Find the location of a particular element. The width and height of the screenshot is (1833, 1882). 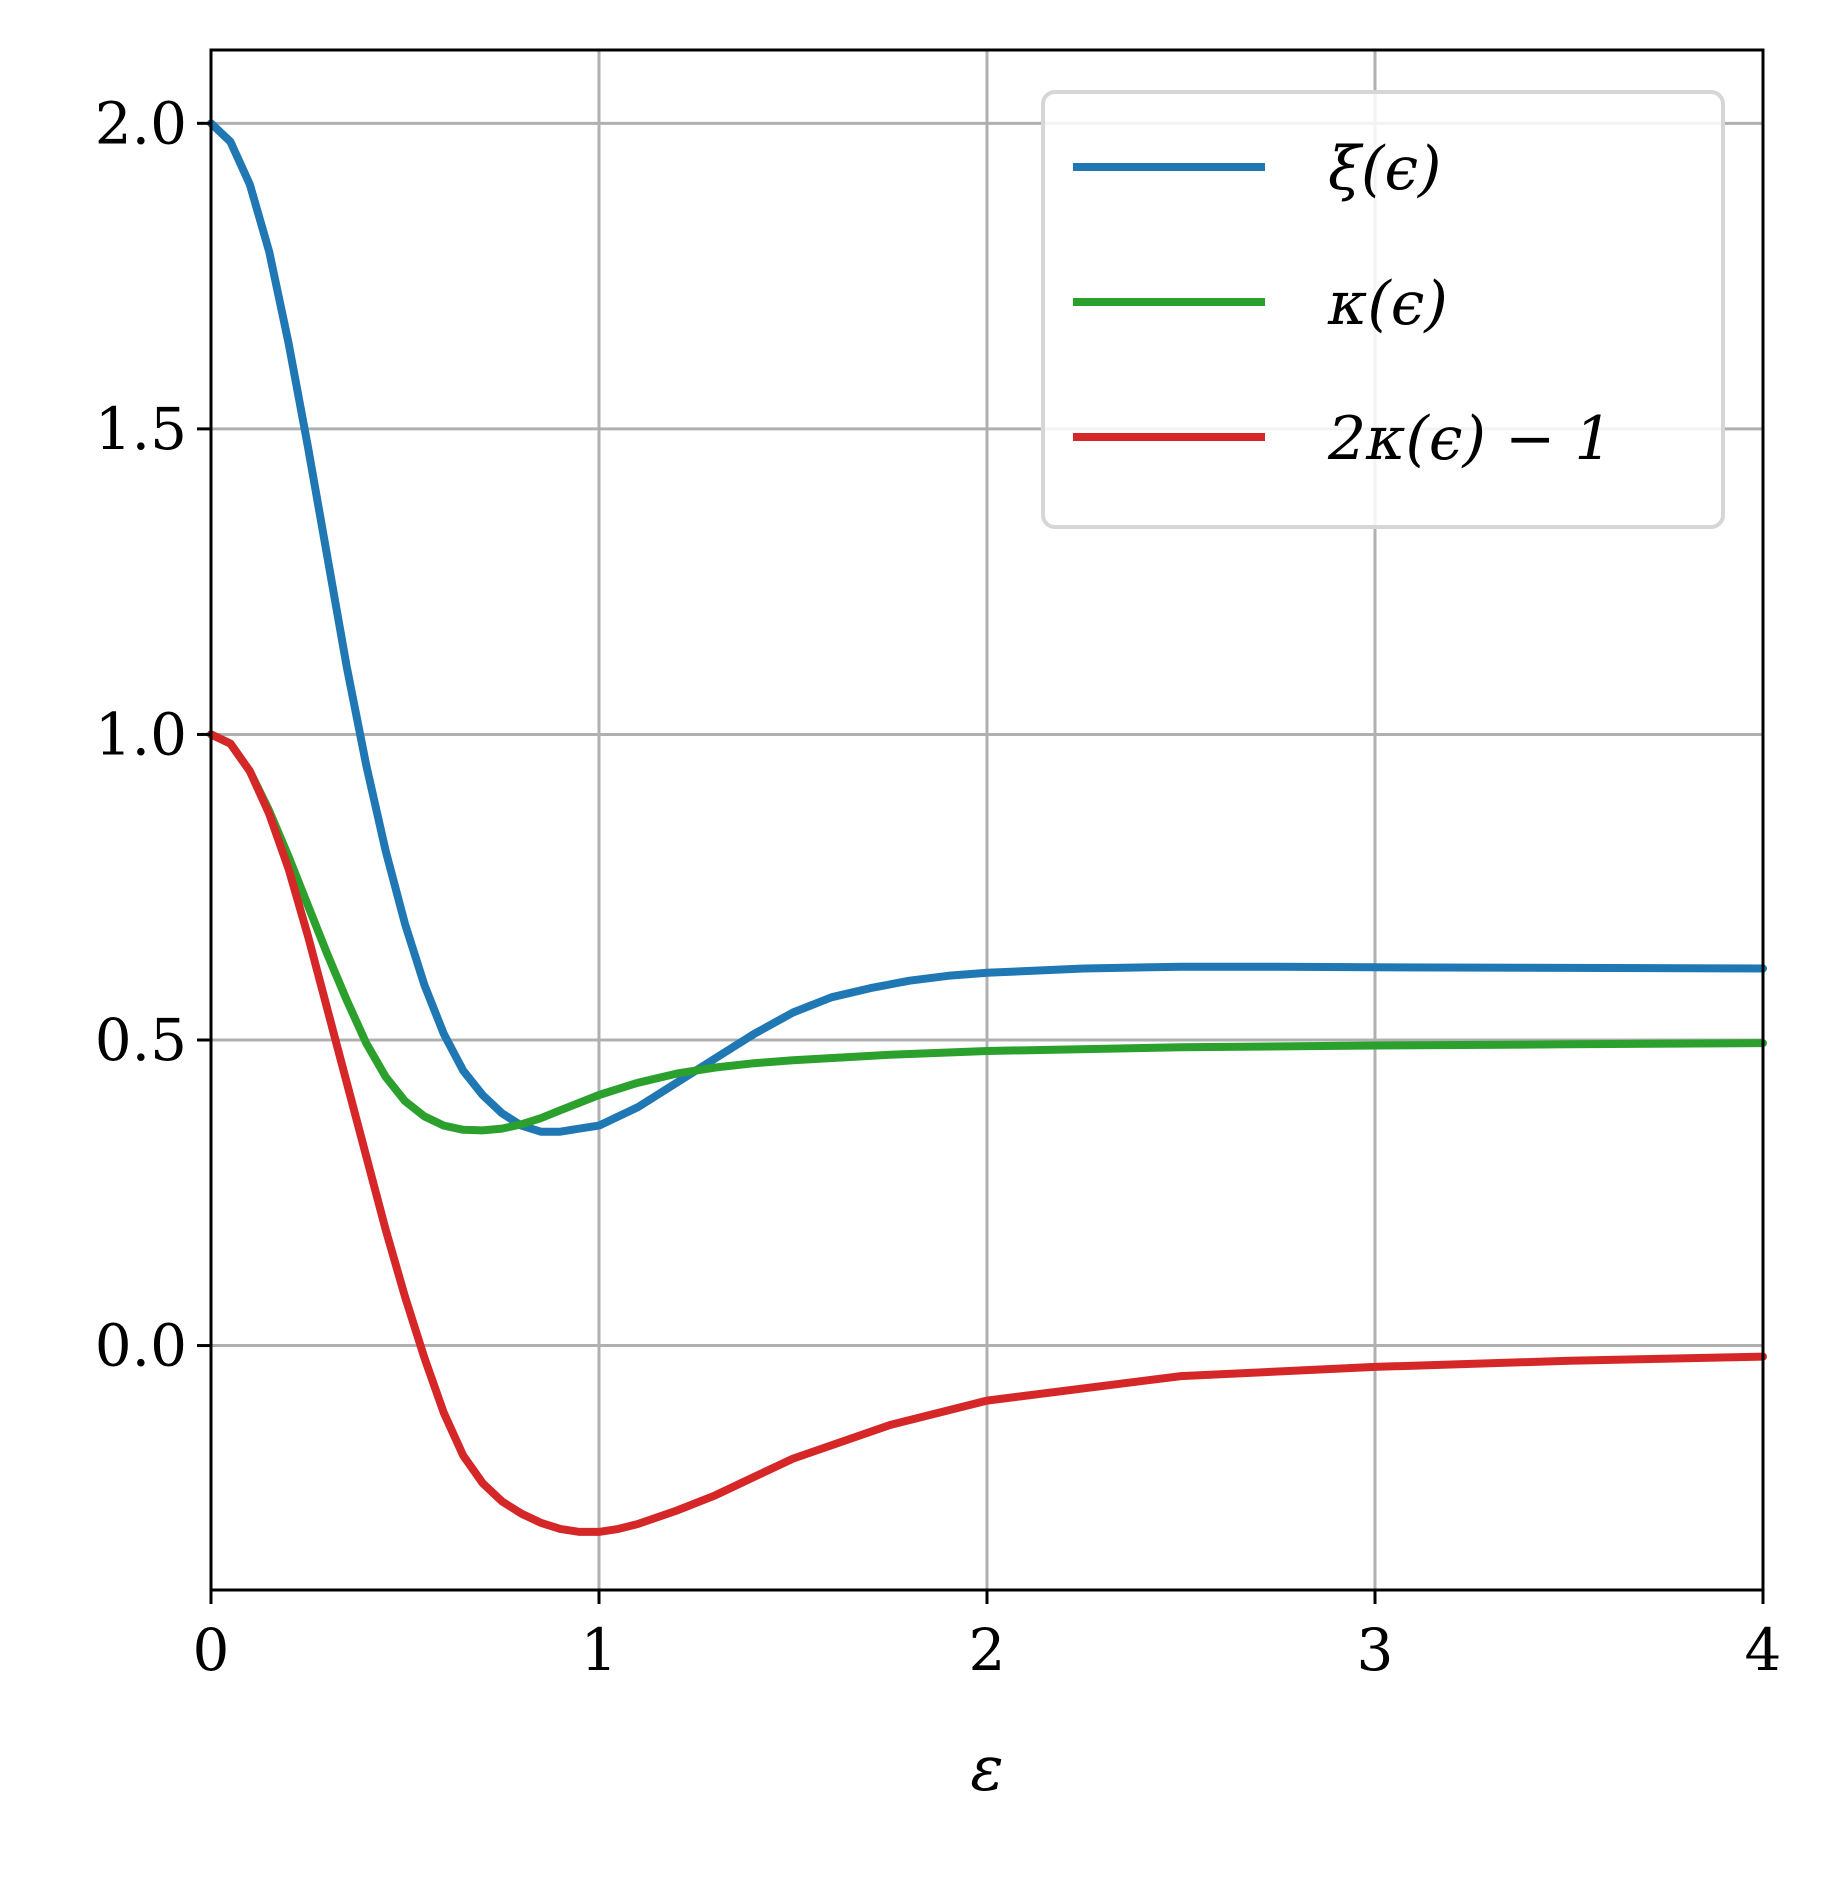

y-tick-label: 0.0 is located at coordinates (141, 1346).